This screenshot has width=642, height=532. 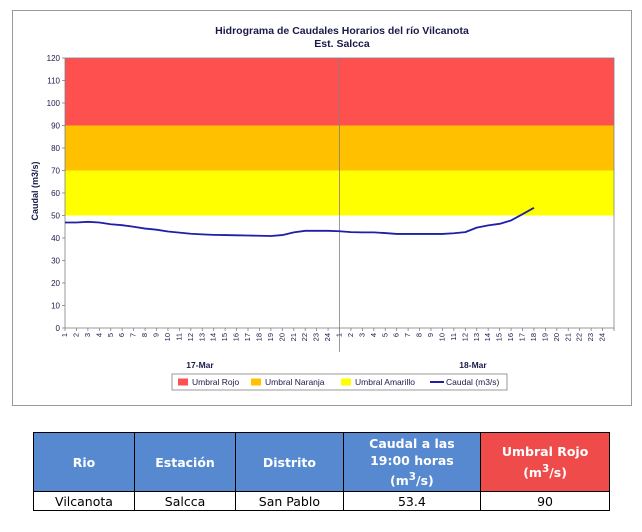 What do you see at coordinates (545, 501) in the screenshot?
I see `cell-umbral: 90` at bounding box center [545, 501].